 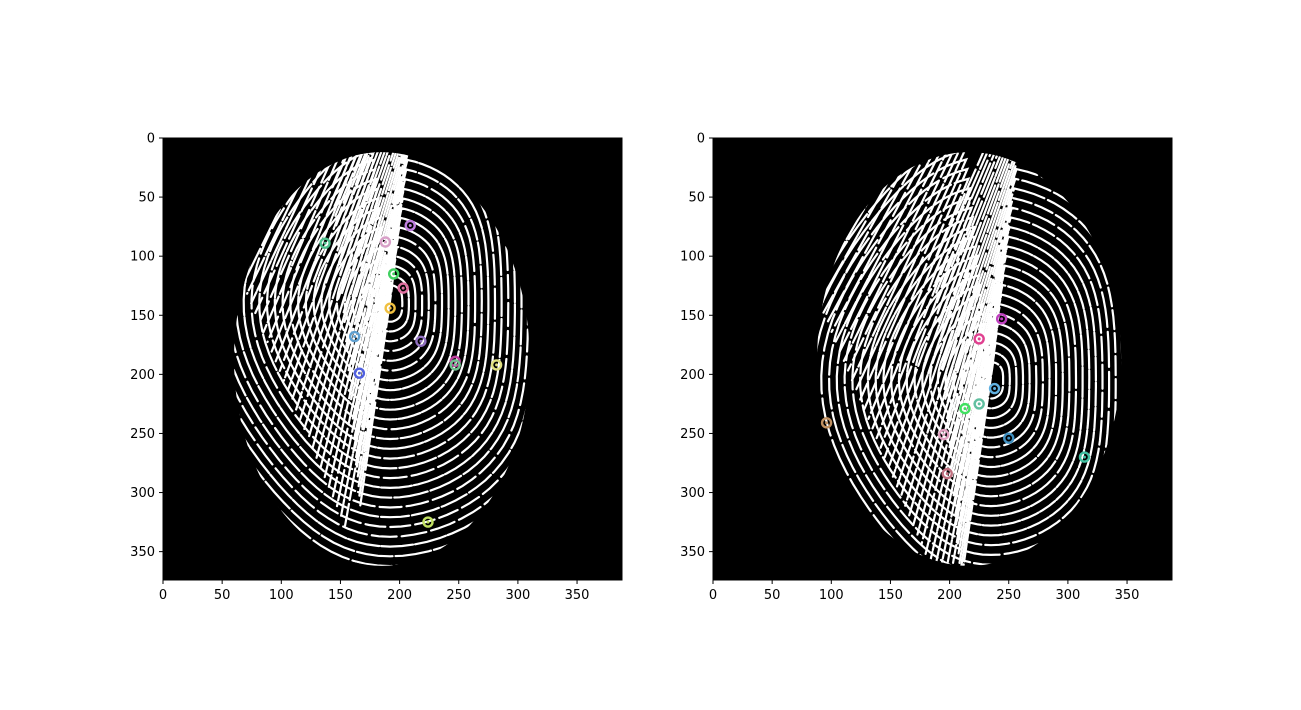 What do you see at coordinates (692, 316) in the screenshot?
I see `y-tick-label: 150` at bounding box center [692, 316].